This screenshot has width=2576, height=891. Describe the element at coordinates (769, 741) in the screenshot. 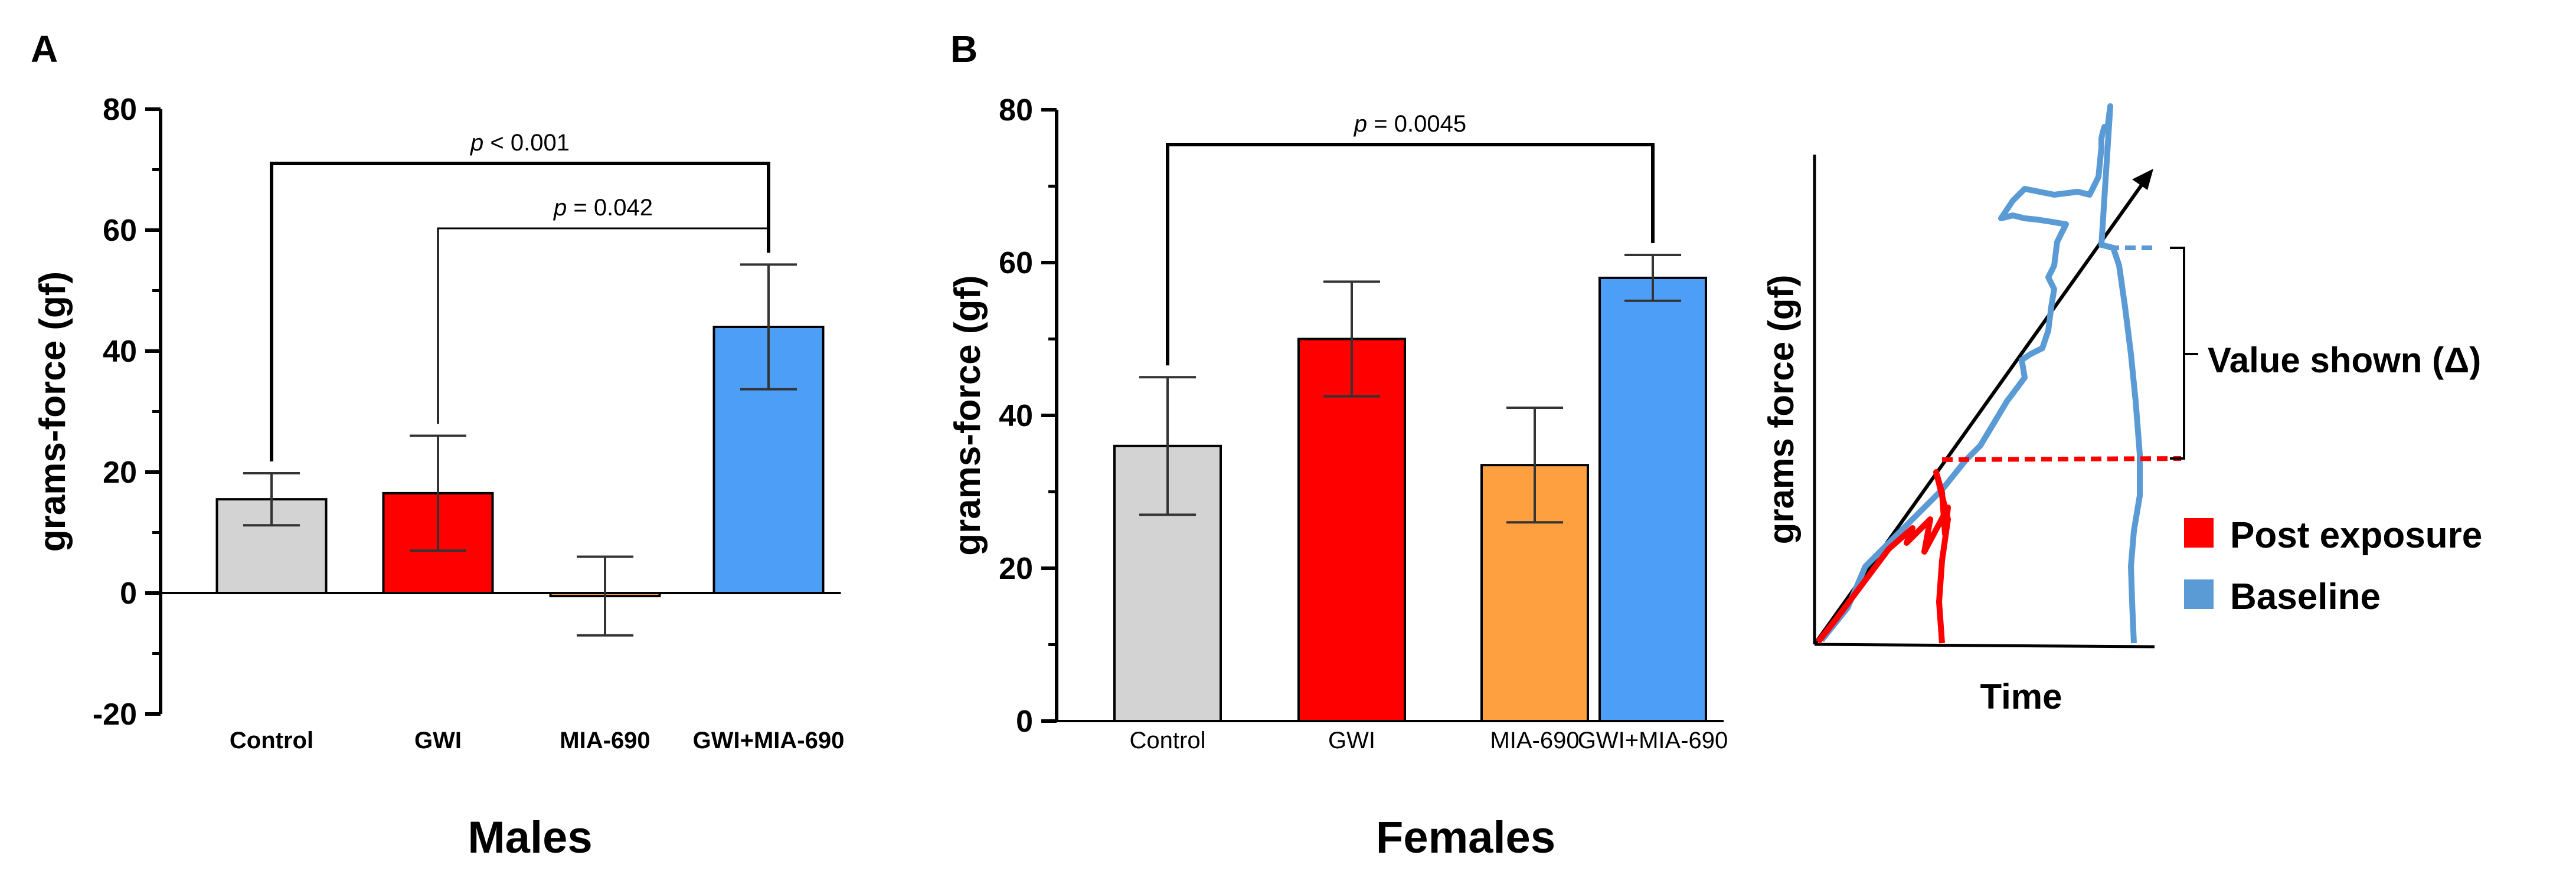

I see `panel-a-category-label: GWI+MIA-690` at that location.